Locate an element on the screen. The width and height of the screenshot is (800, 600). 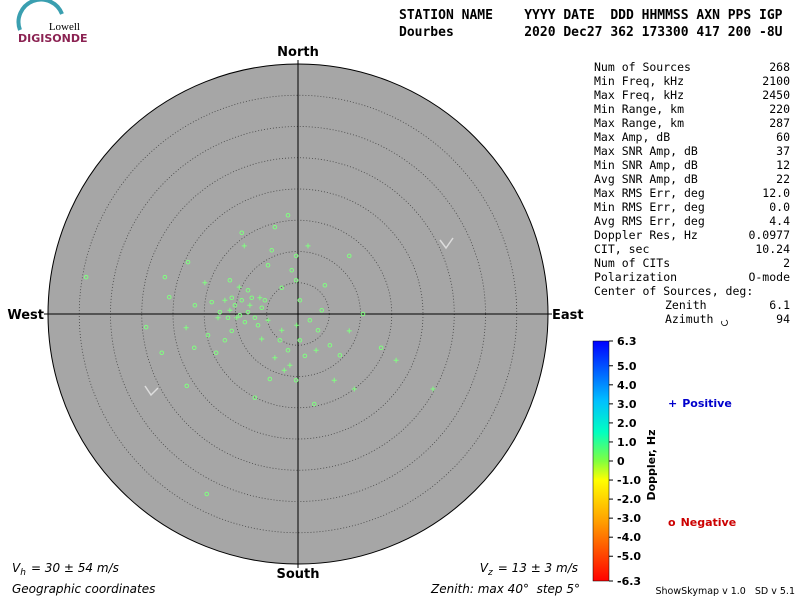
stat-label: Max Freq, kHz is located at coordinates (639, 95).